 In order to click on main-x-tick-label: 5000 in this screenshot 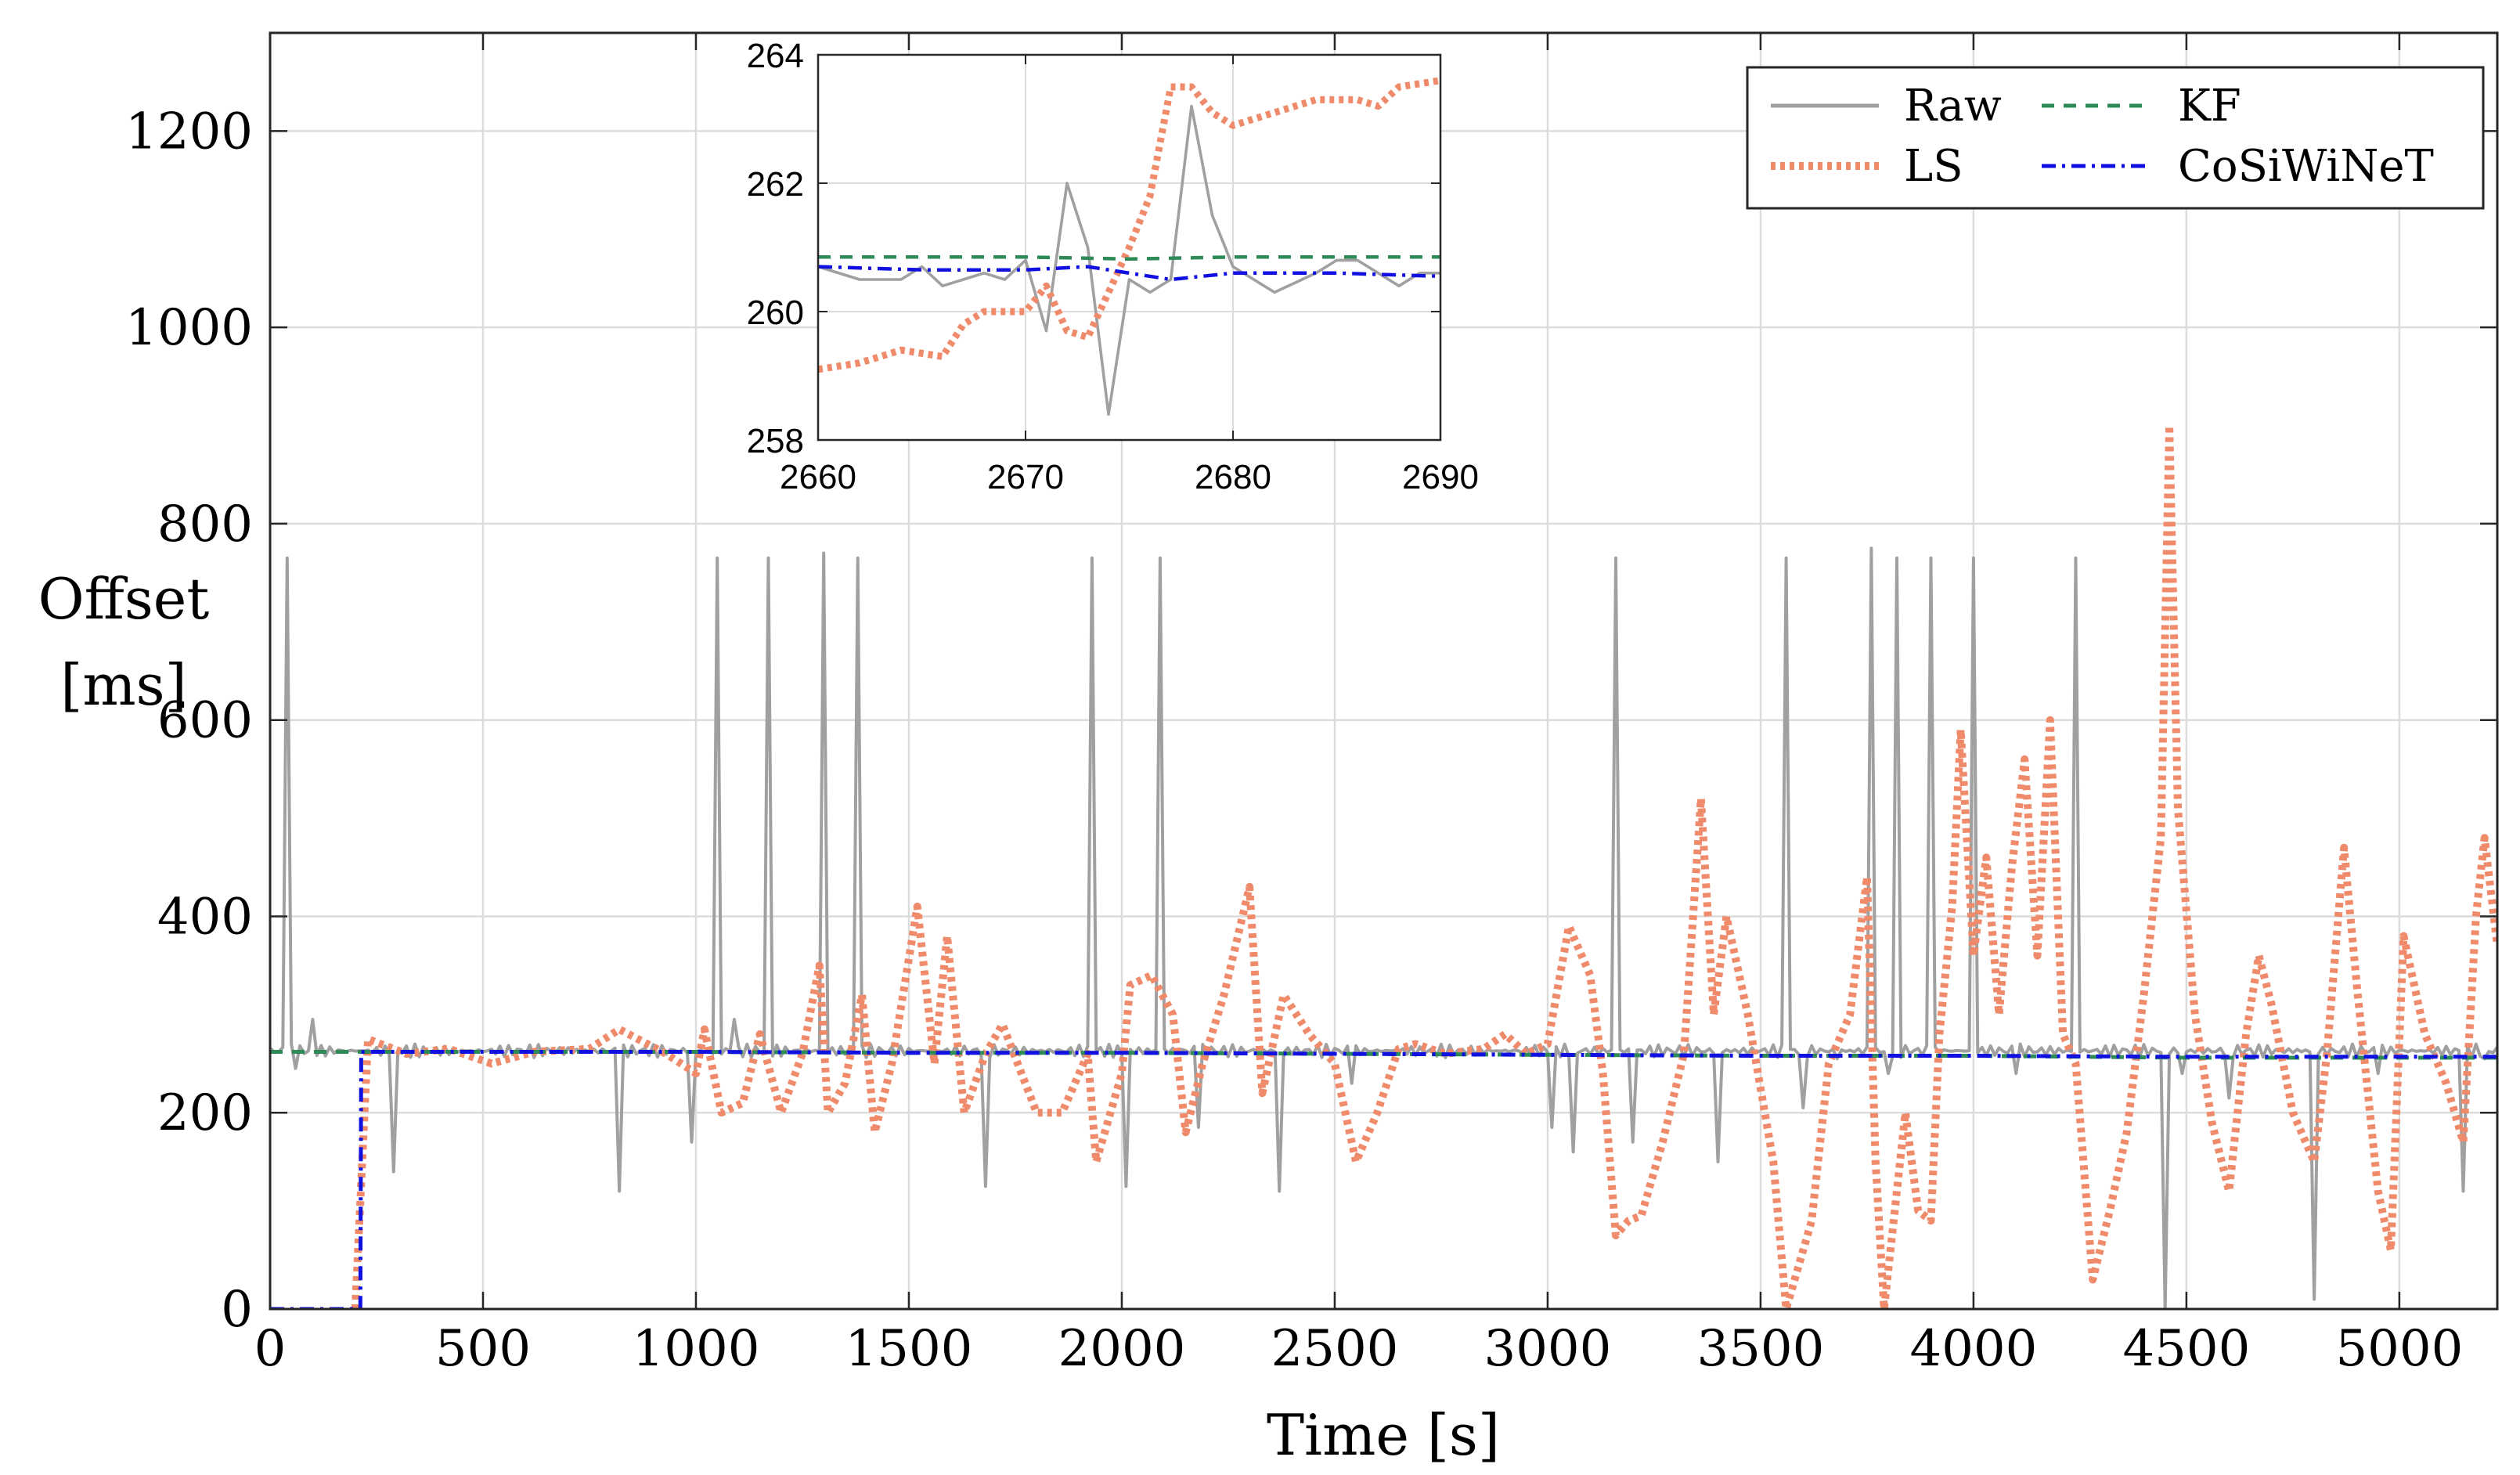, I will do `click(2399, 1349)`.